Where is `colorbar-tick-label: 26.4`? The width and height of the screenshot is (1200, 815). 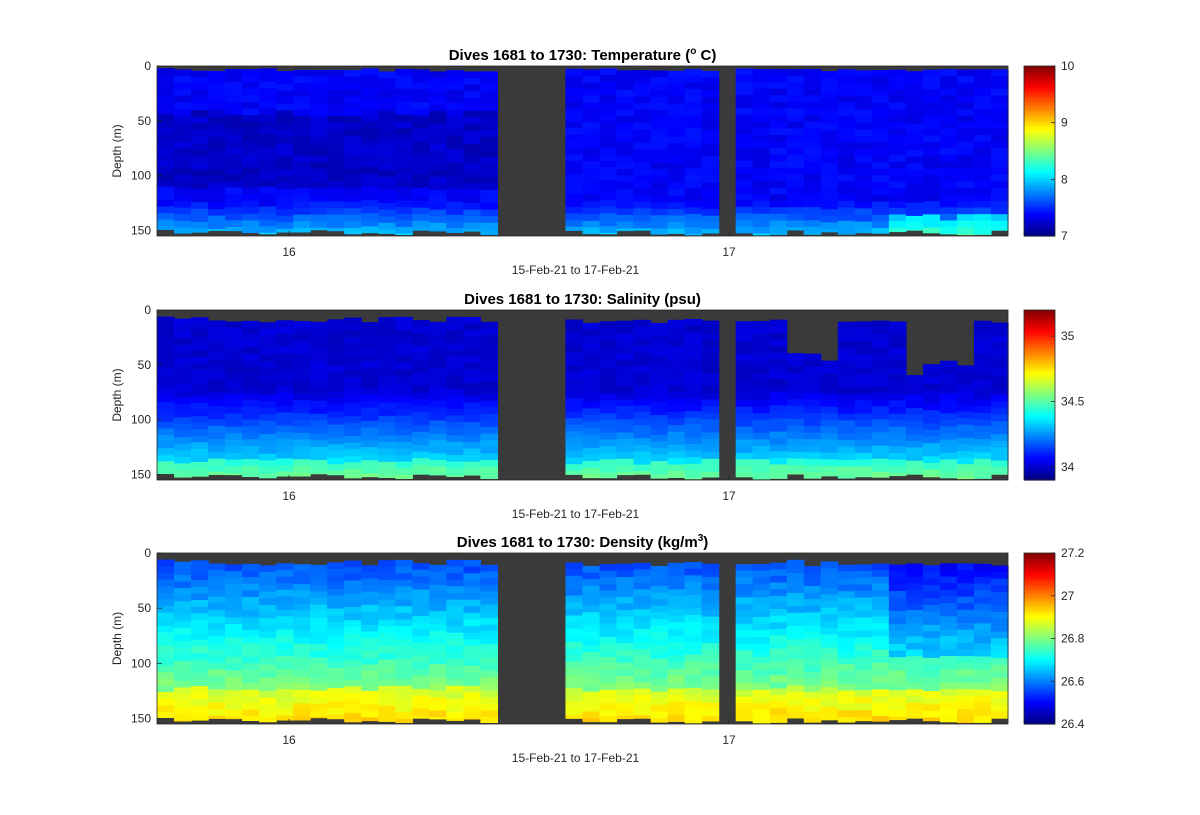 colorbar-tick-label: 26.4 is located at coordinates (1073, 724).